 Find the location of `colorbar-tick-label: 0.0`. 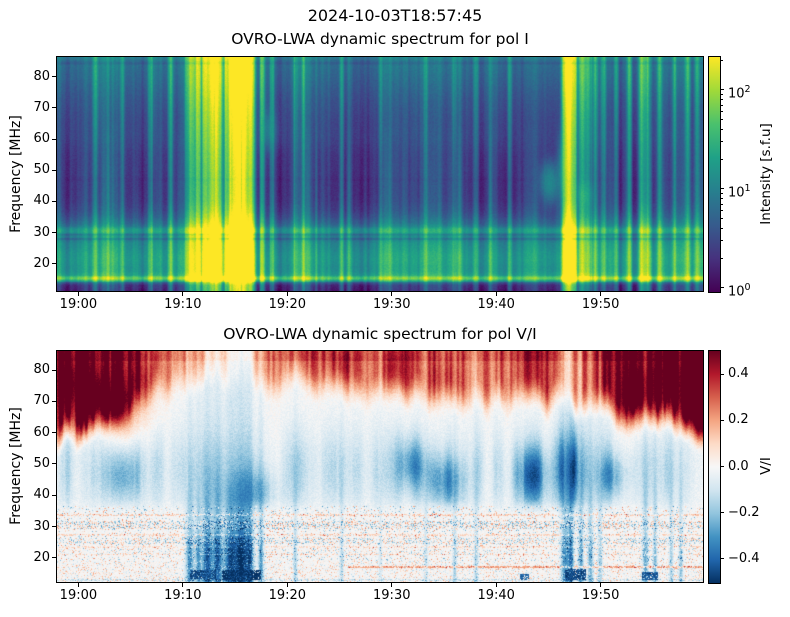

colorbar-tick-label: 0.0 is located at coordinates (738, 466).